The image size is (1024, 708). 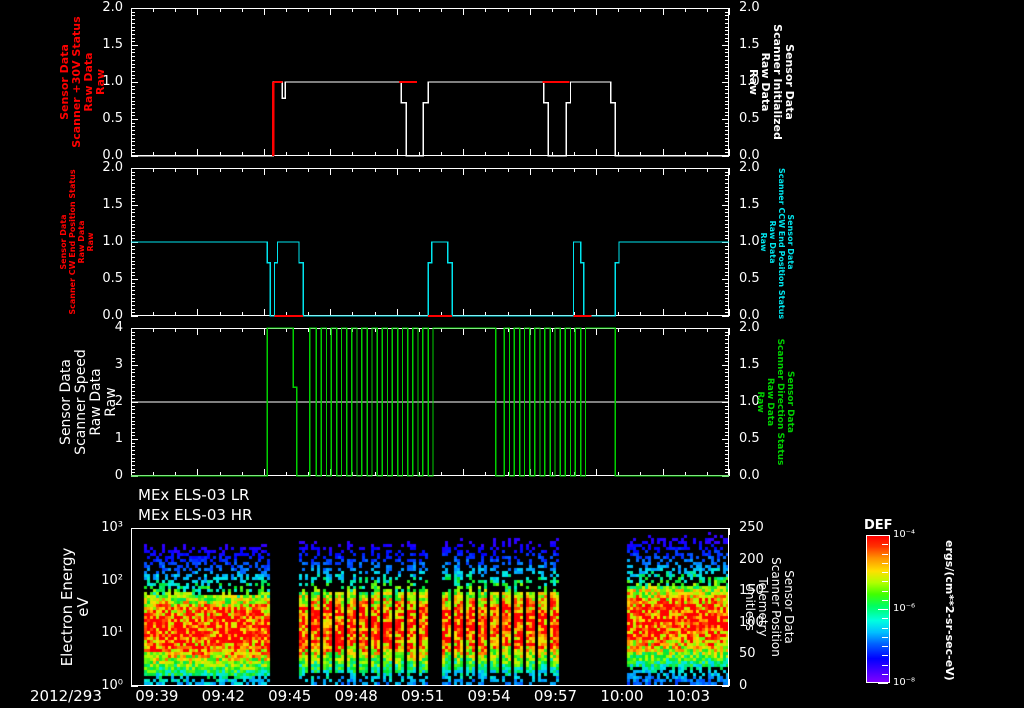 What do you see at coordinates (356, 696) in the screenshot?
I see `time-axis-tick-label: 09:48` at bounding box center [356, 696].